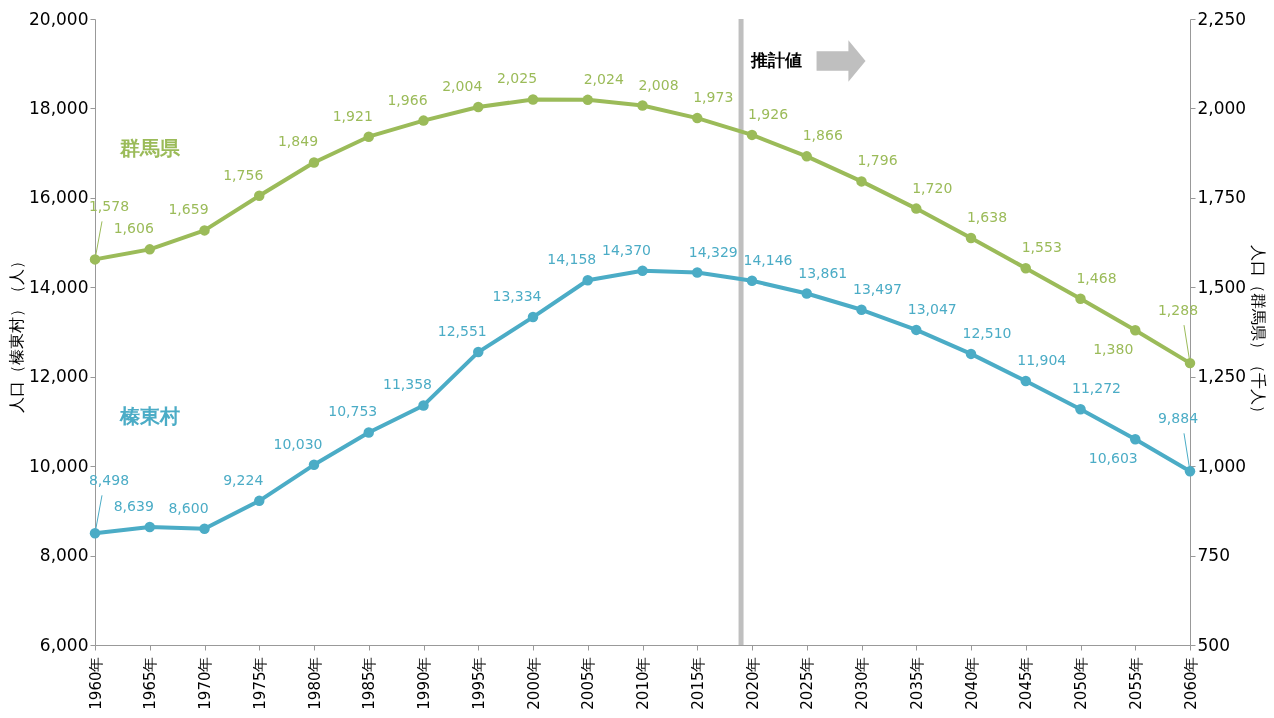 The height and width of the screenshot is (718, 1274). I want to click on x-tick-label: 2055年, so click(1135, 683).